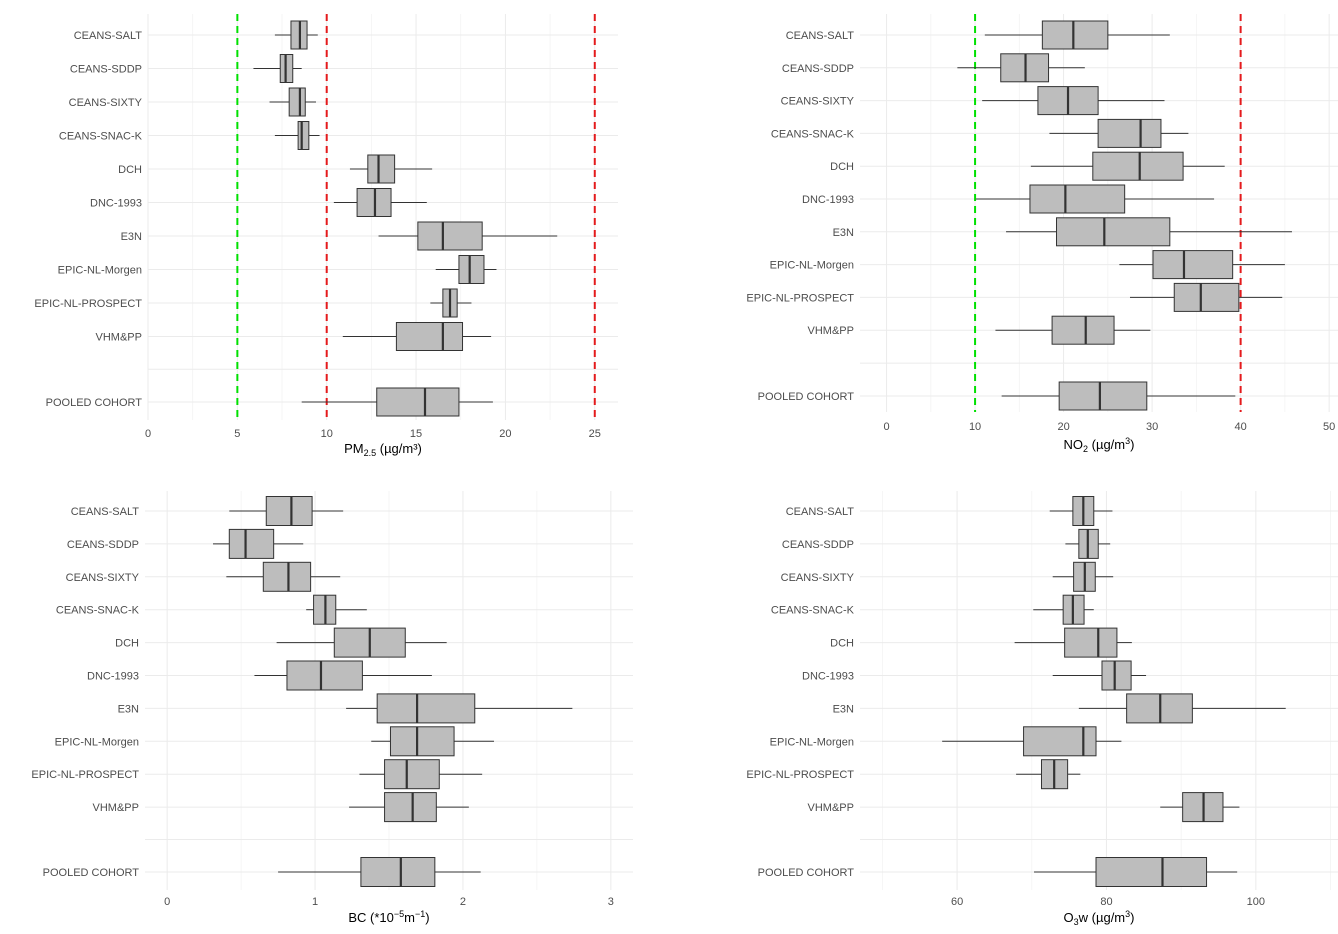 This screenshot has height=934, width=1338. What do you see at coordinates (383, 449) in the screenshot?
I see `x-axis-title: PM2.5 (µg/m³)` at bounding box center [383, 449].